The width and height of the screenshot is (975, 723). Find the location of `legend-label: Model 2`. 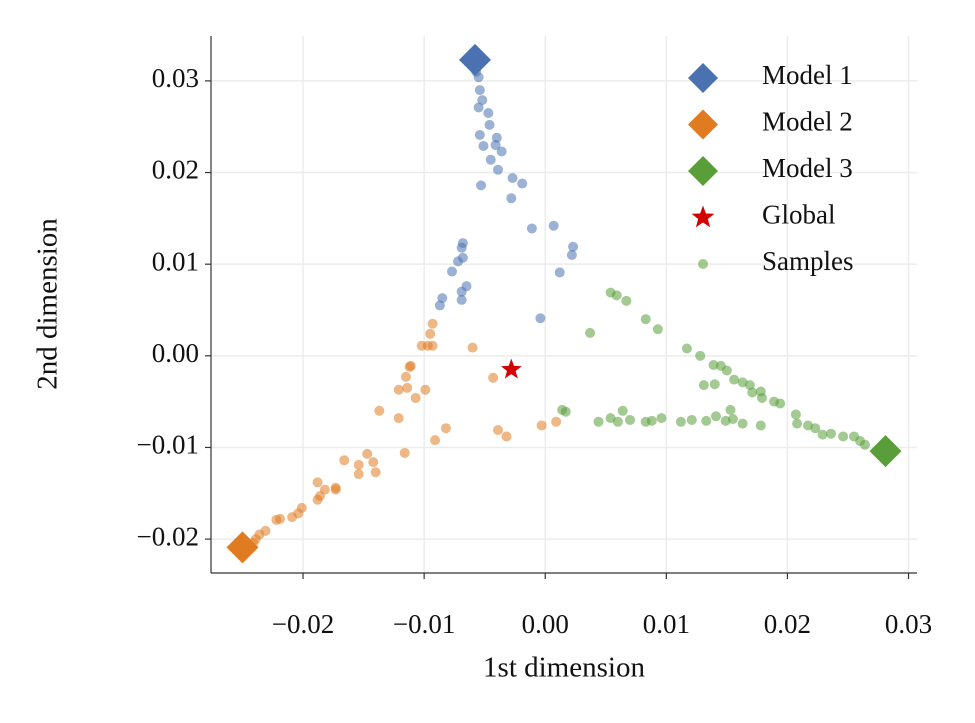

legend-label: Model 2 is located at coordinates (807, 122).